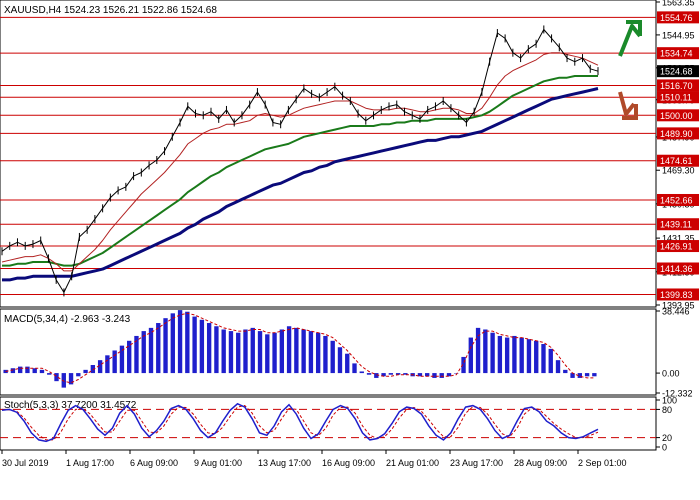 The height and width of the screenshot is (500, 700). What do you see at coordinates (667, 410) in the screenshot?
I see `stoch-tick-label: 80` at bounding box center [667, 410].